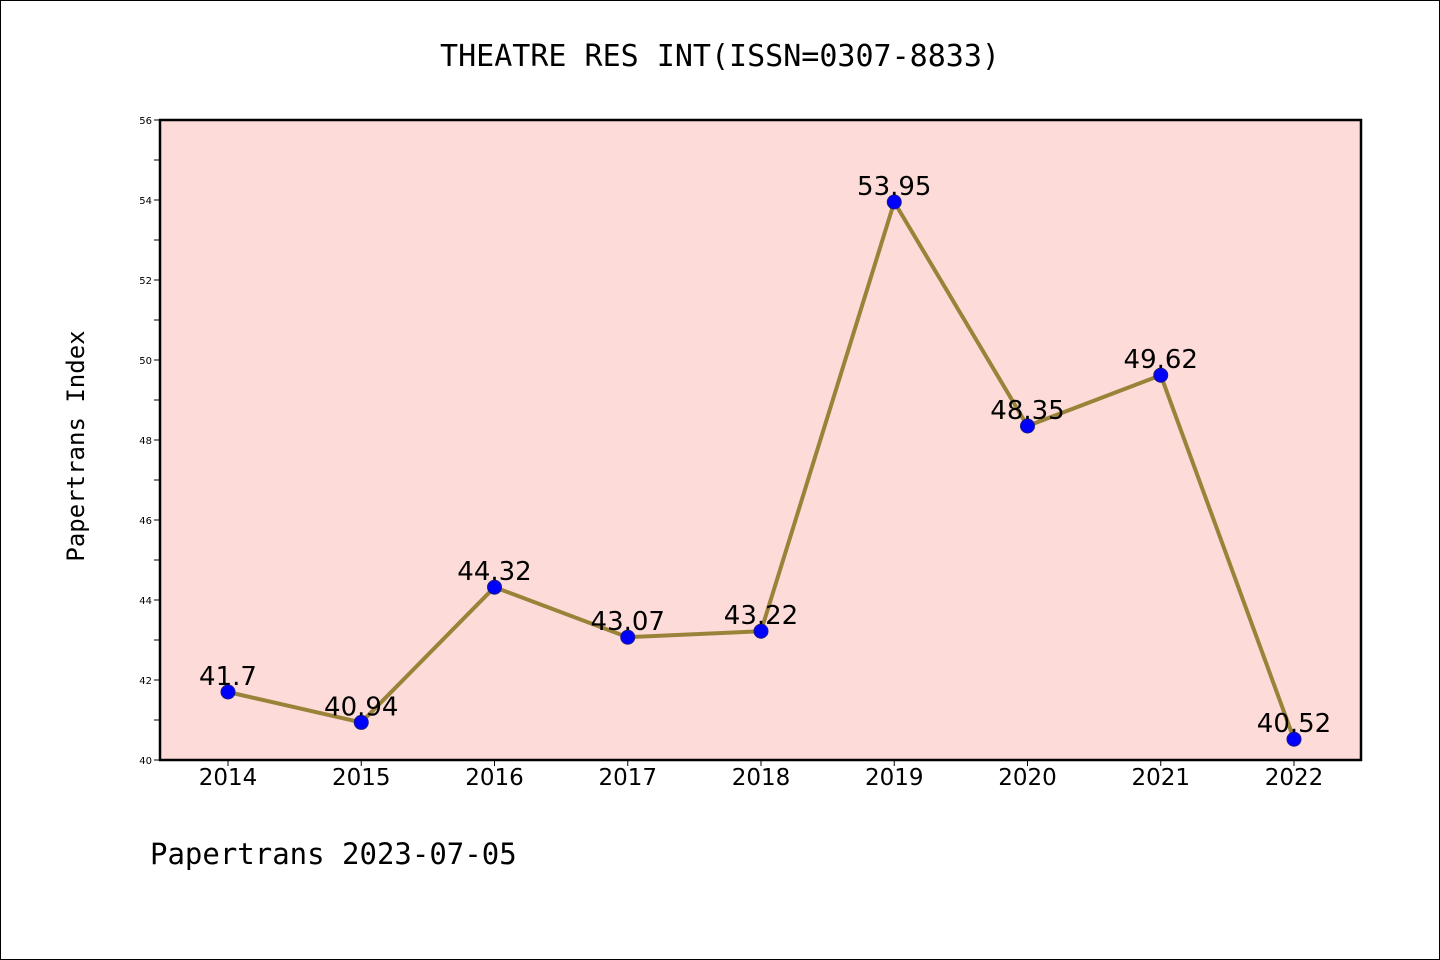 The width and height of the screenshot is (1440, 960). I want to click on x-axis: 2014 2015 2016 2017 2018 2019 2020 2021 2022, so click(761, 775).